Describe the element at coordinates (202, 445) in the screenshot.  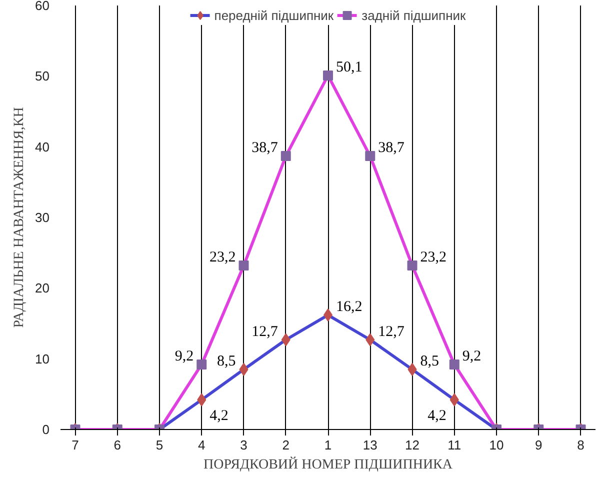
I see `x-tick-label: 4` at that location.